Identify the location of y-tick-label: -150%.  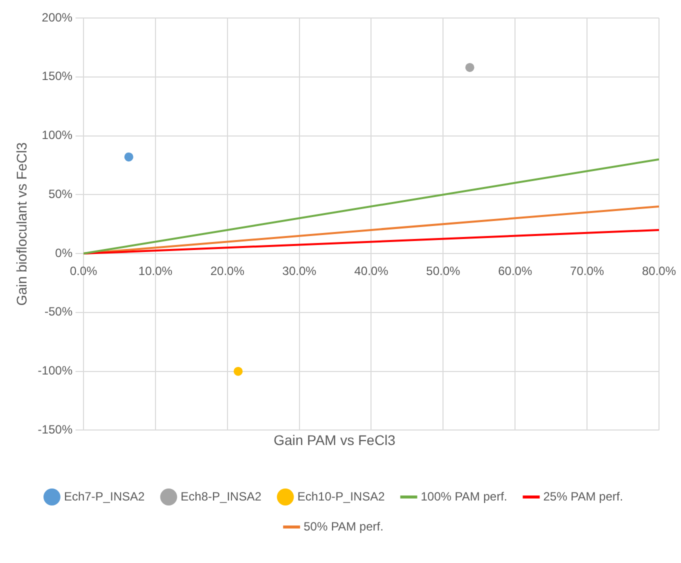
(55, 429).